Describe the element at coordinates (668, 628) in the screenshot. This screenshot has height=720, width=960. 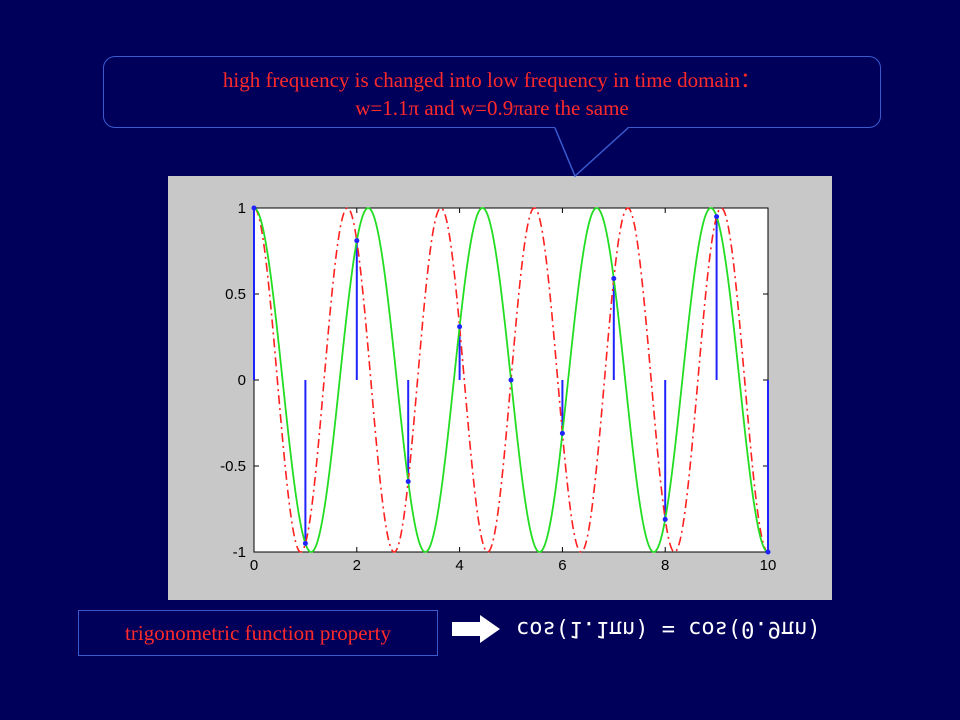
I see `formula: cos(1.1πn) = cos(0.9πn)` at that location.